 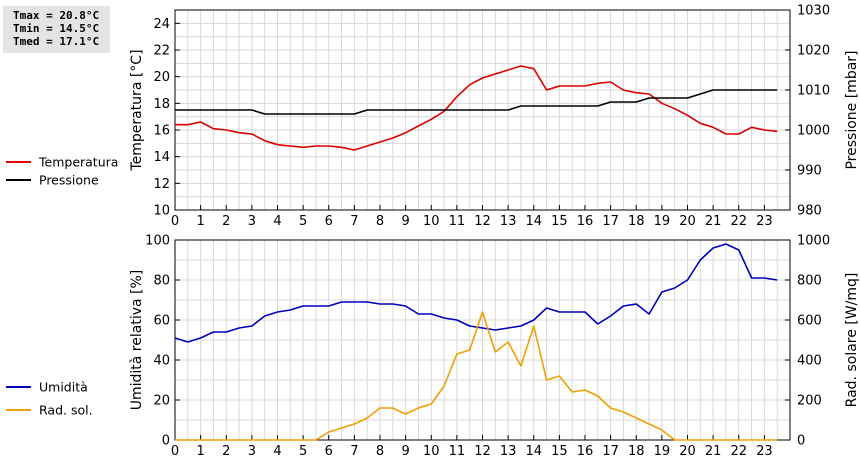 What do you see at coordinates (813, 51) in the screenshot?
I see `chart1-y2-tick-label: 1020` at bounding box center [813, 51].